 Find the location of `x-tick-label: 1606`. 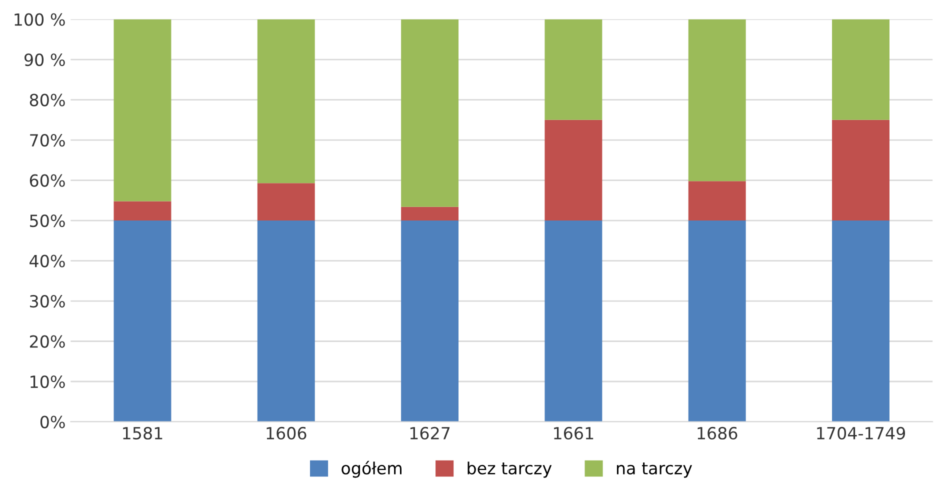

x-tick-label: 1606 is located at coordinates (286, 433).